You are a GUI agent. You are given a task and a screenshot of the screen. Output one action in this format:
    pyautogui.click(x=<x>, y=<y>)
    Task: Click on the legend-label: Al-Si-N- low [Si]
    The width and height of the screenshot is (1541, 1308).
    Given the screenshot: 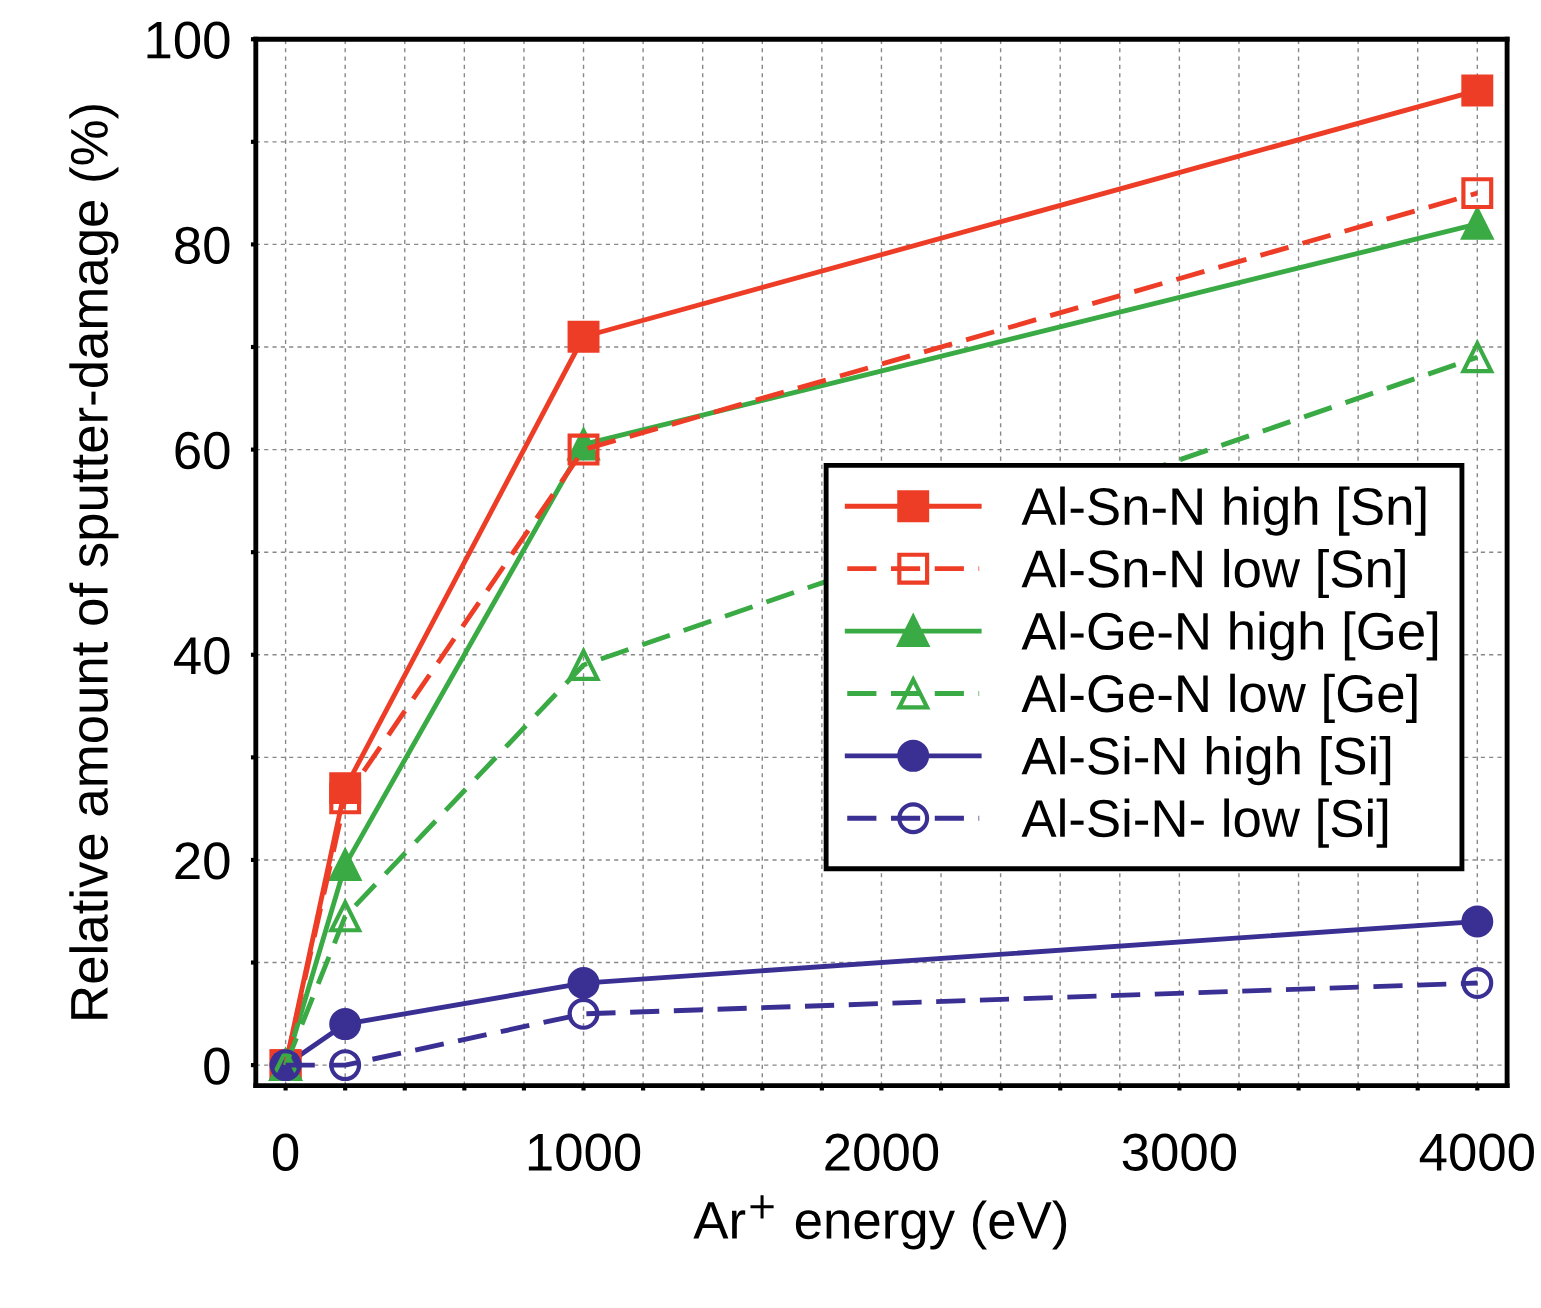 What is the action you would take?
    pyautogui.click(x=1204, y=823)
    